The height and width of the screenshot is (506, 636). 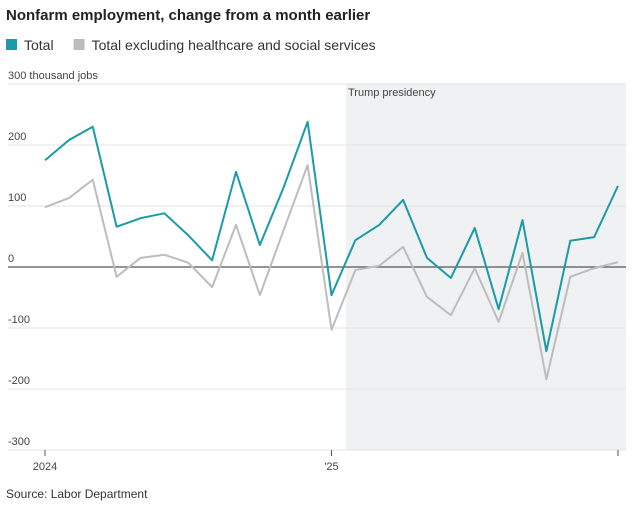 I want to click on x-tick-label: 2024, so click(x=45, y=467).